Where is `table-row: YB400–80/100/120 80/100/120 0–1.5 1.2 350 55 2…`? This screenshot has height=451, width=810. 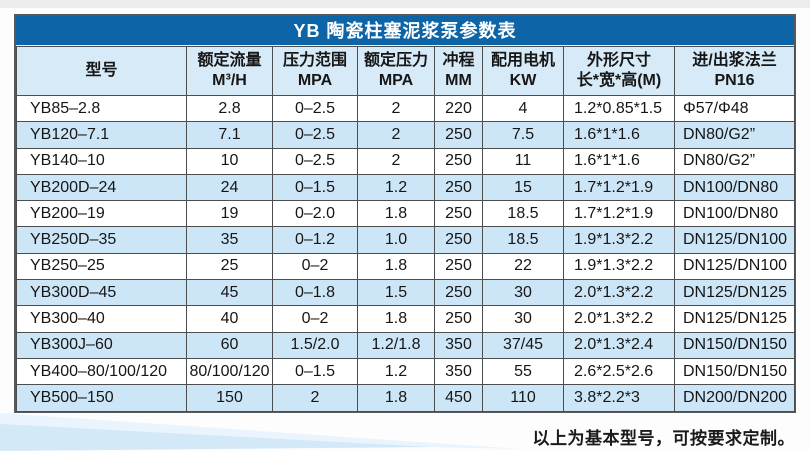 table-row: YB400–80/100/120 80/100/120 0–1.5 1.2 350 55 2… is located at coordinates (405, 371).